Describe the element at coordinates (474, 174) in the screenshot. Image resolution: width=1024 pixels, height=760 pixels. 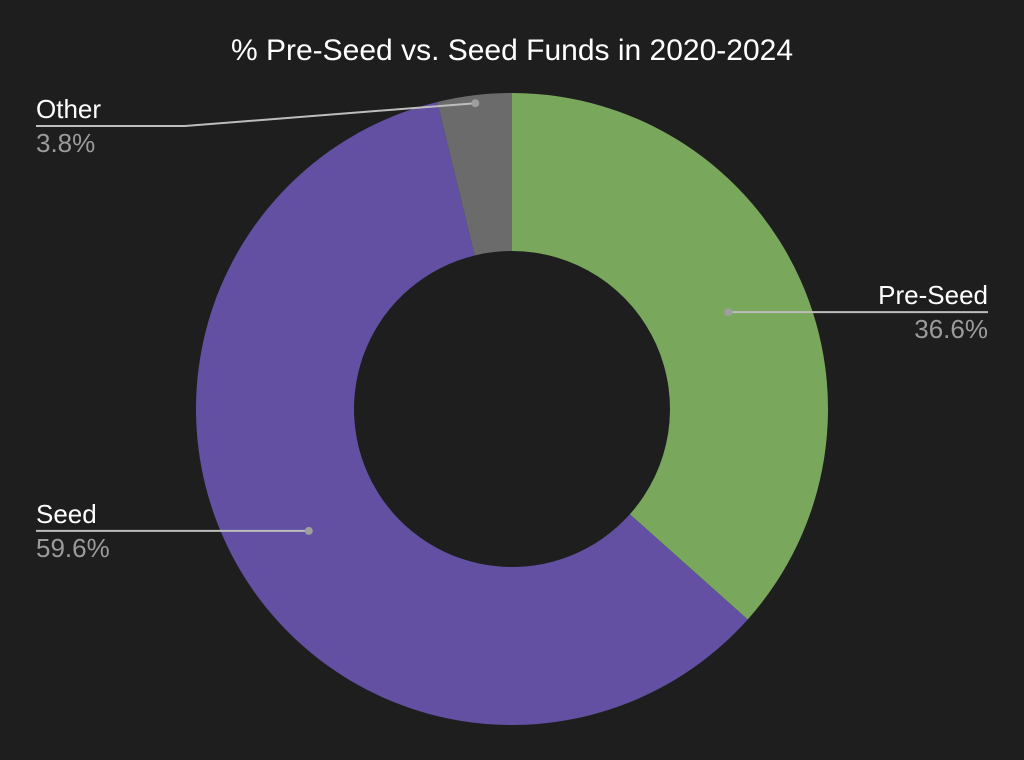
I see `slice-other` at that location.